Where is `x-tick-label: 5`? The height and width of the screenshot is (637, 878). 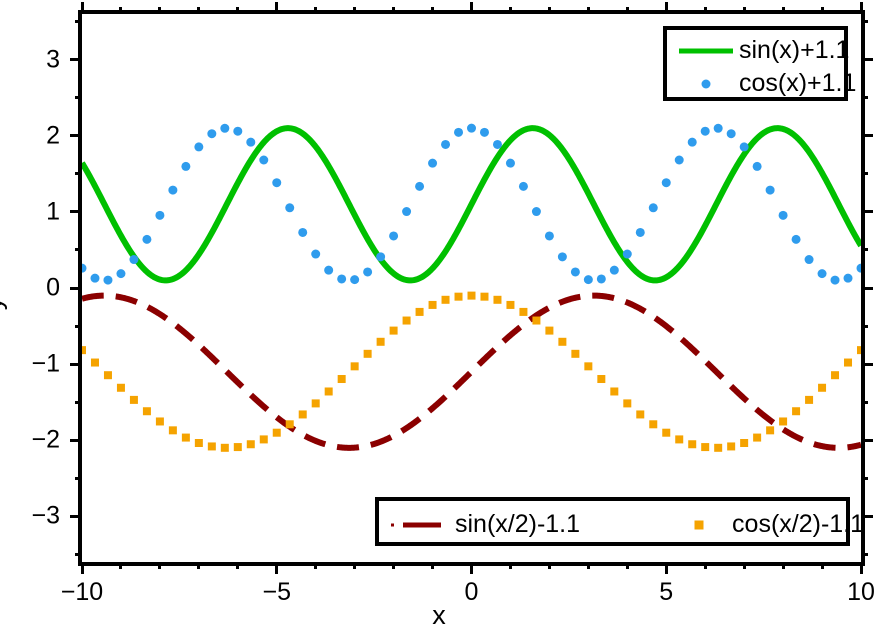
x-tick-label: 5 is located at coordinates (666, 592).